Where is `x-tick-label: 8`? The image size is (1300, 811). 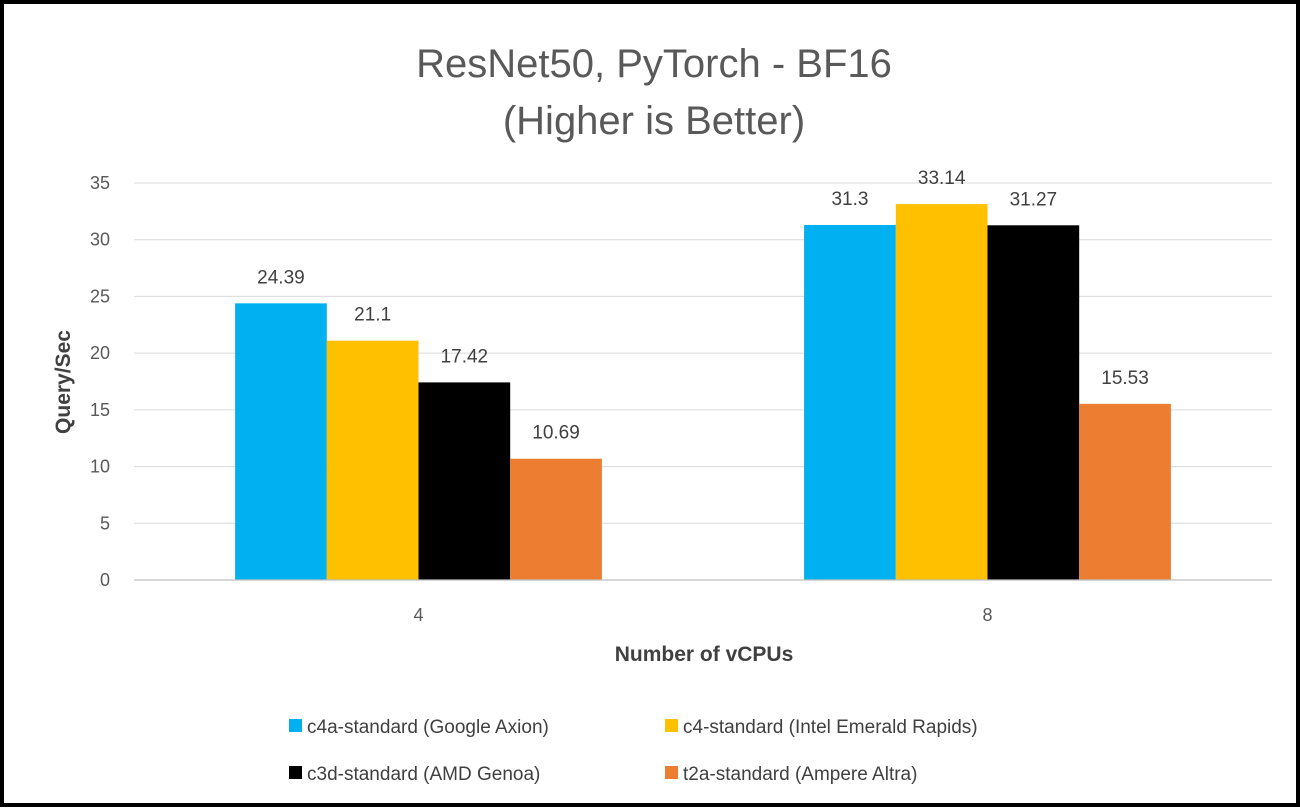 x-tick-label: 8 is located at coordinates (987, 615).